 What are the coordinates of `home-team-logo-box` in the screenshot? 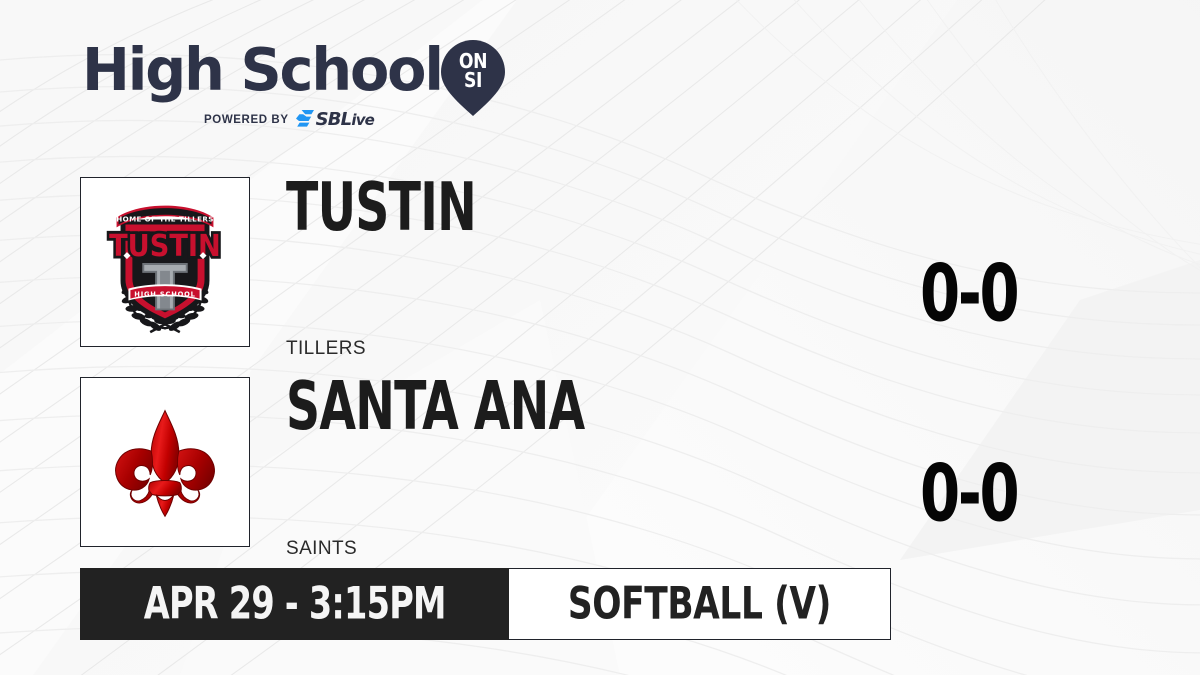 It's located at (165, 462).